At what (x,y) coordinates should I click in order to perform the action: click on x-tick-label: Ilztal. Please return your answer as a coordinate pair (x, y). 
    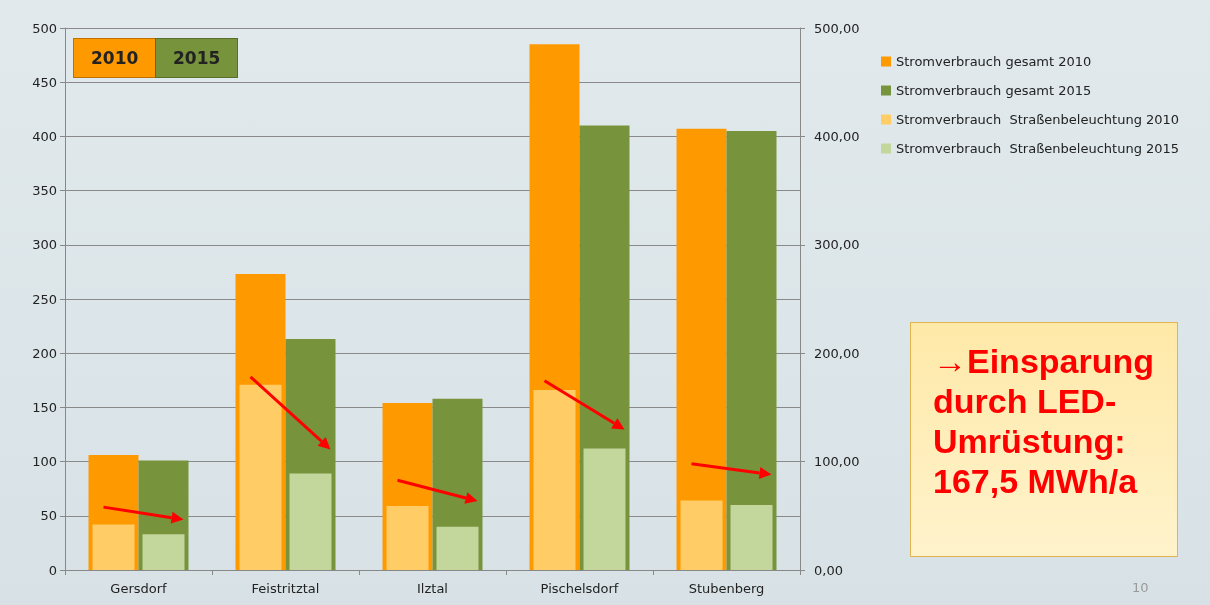
    Looking at the image, I should click on (432, 588).